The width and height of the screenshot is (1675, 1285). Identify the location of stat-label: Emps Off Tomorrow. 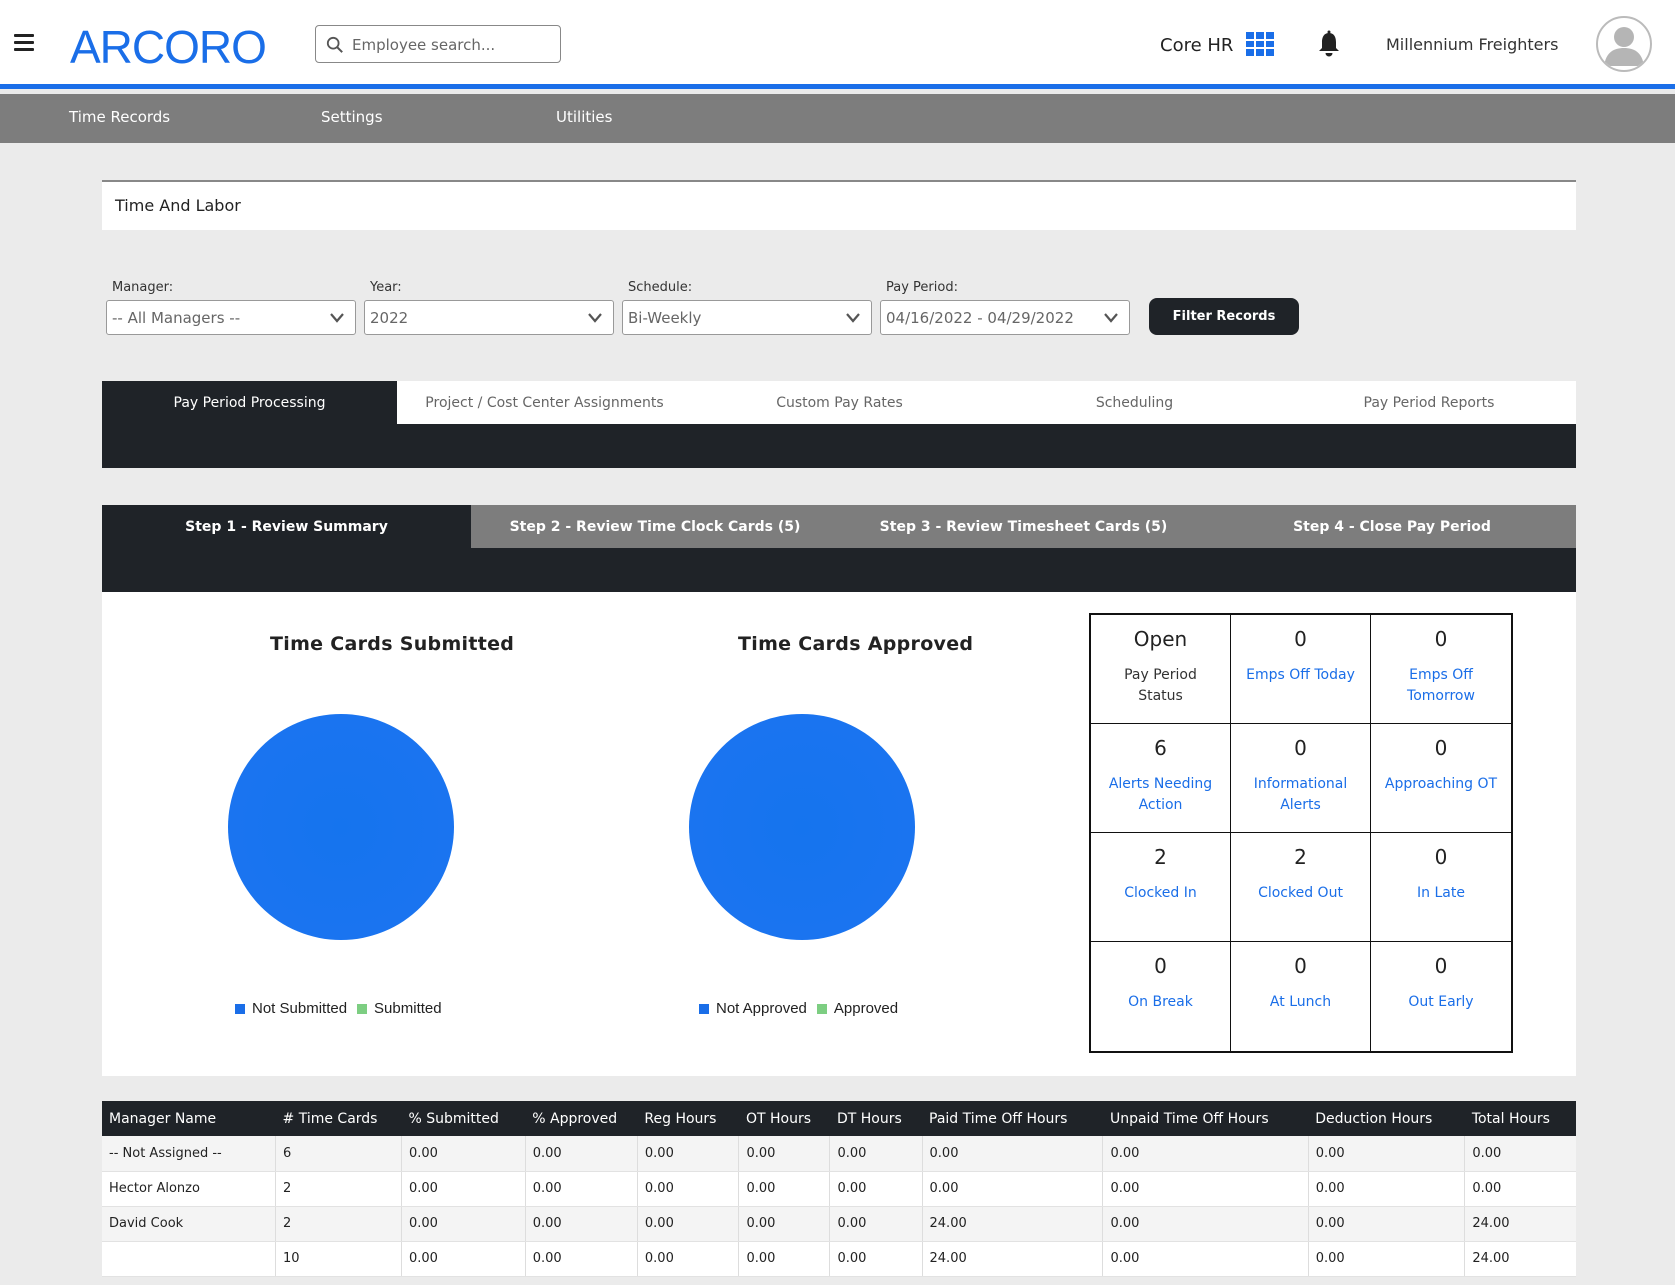
(1441, 685).